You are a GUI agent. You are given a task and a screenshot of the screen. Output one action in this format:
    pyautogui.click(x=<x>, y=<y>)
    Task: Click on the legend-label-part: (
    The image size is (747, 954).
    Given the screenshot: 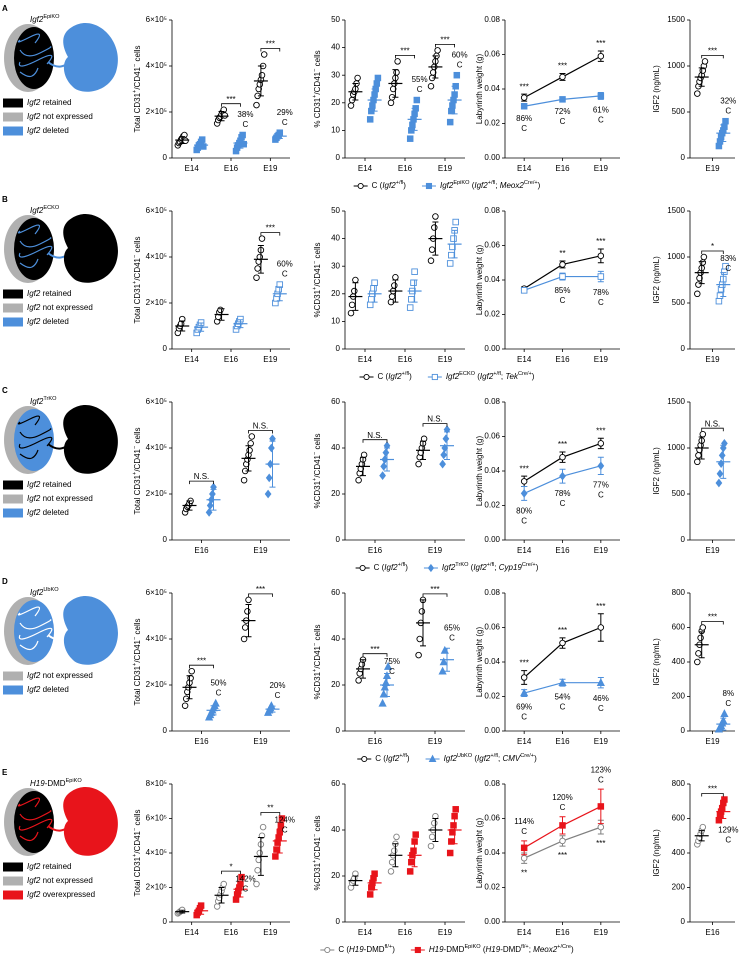 What is the action you would take?
    pyautogui.click(x=477, y=376)
    